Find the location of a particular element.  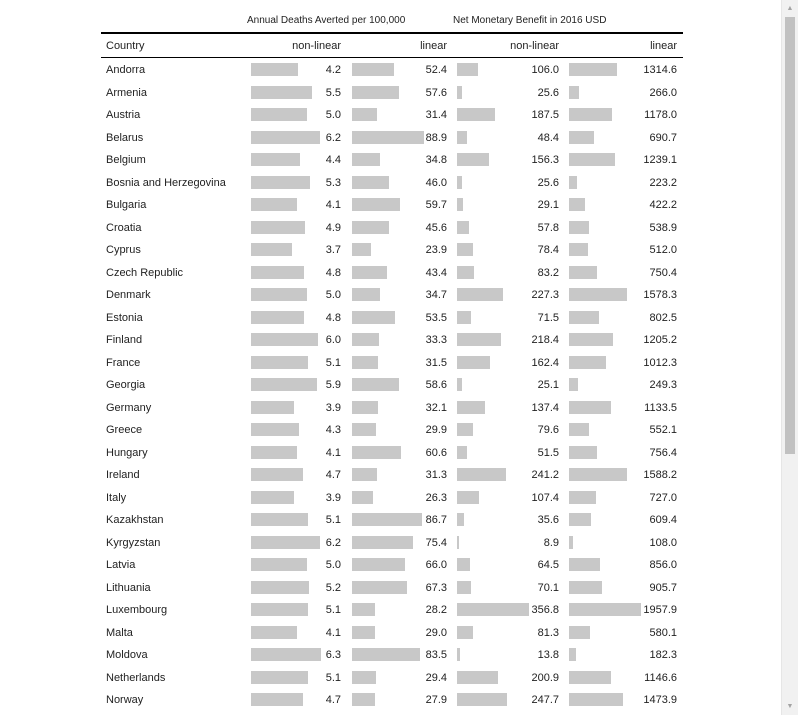

benefit-nonlinear-value: 35.6 is located at coordinates (548, 520).